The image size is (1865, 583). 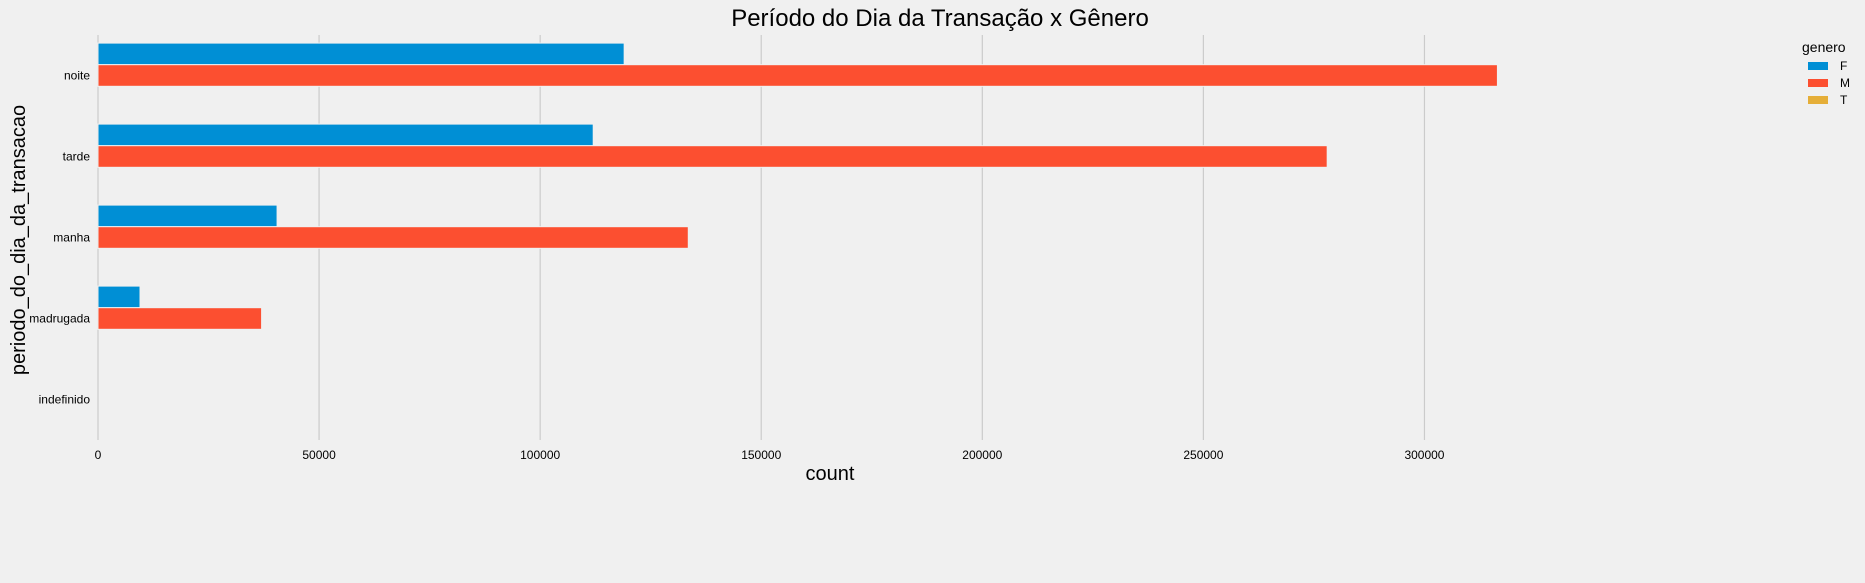 What do you see at coordinates (19, 240) in the screenshot?
I see `y-axis-title: periodo_do_dia_da_transacao` at bounding box center [19, 240].